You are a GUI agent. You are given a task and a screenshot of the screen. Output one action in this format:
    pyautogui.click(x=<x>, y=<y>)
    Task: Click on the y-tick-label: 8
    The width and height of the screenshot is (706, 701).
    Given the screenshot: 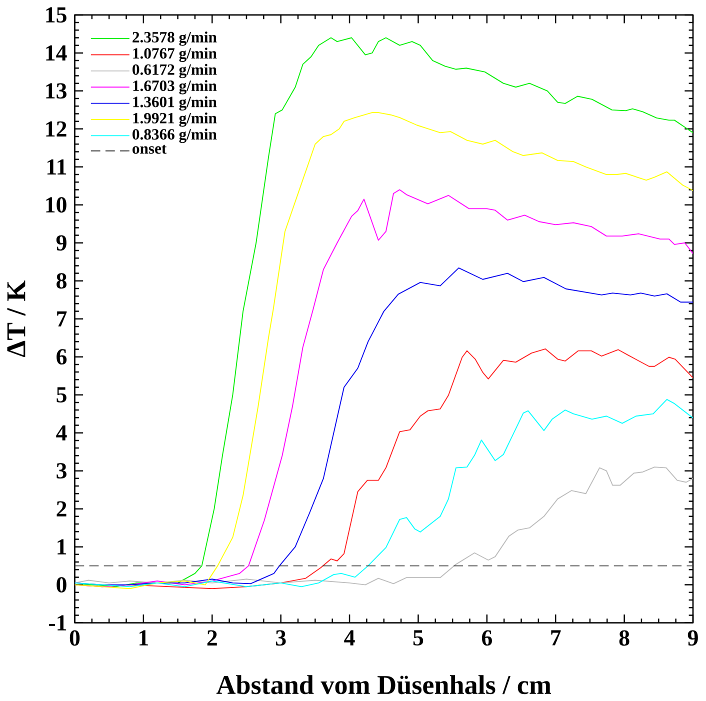 What is the action you would take?
    pyautogui.click(x=61, y=280)
    